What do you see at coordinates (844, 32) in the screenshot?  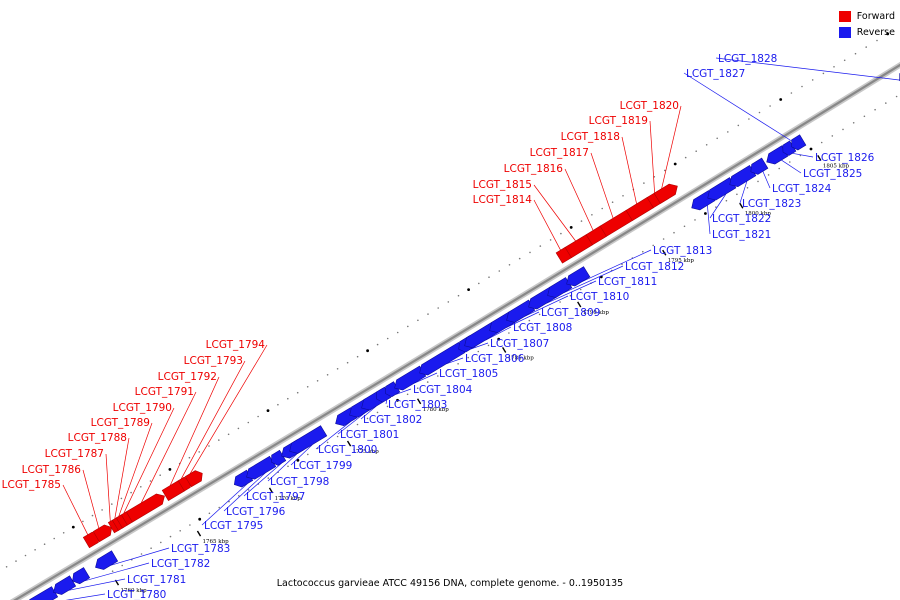 I see `reverse-swatch` at bounding box center [844, 32].